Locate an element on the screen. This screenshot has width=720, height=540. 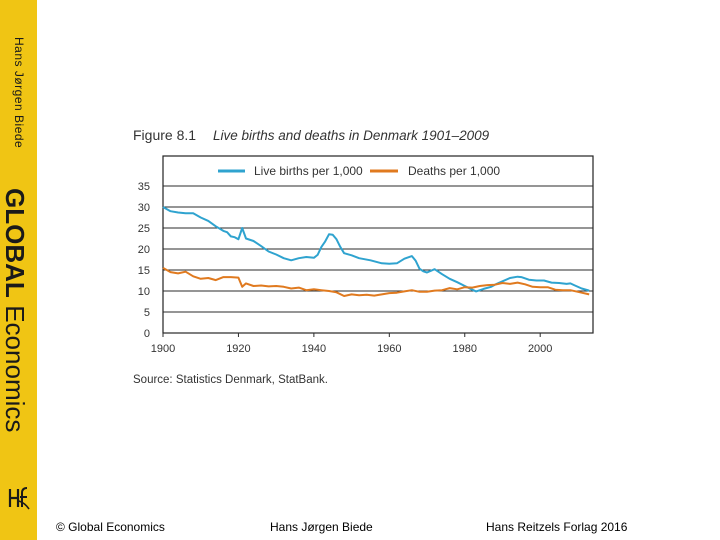
chart-source: Source: Statistics Denmark, StatBank. is located at coordinates (230, 380).